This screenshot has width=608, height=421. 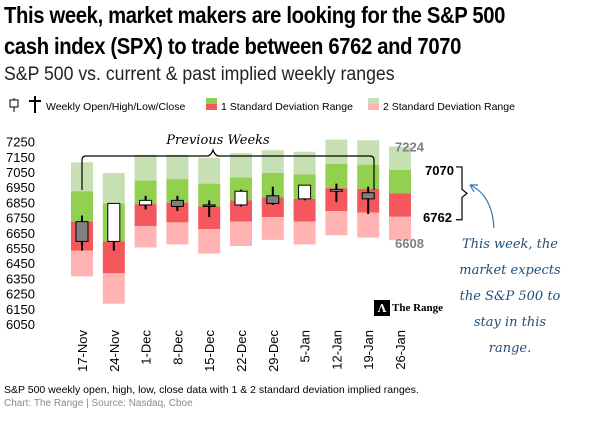 I want to click on x-tick-label: 15-Dec, so click(x=209, y=351).